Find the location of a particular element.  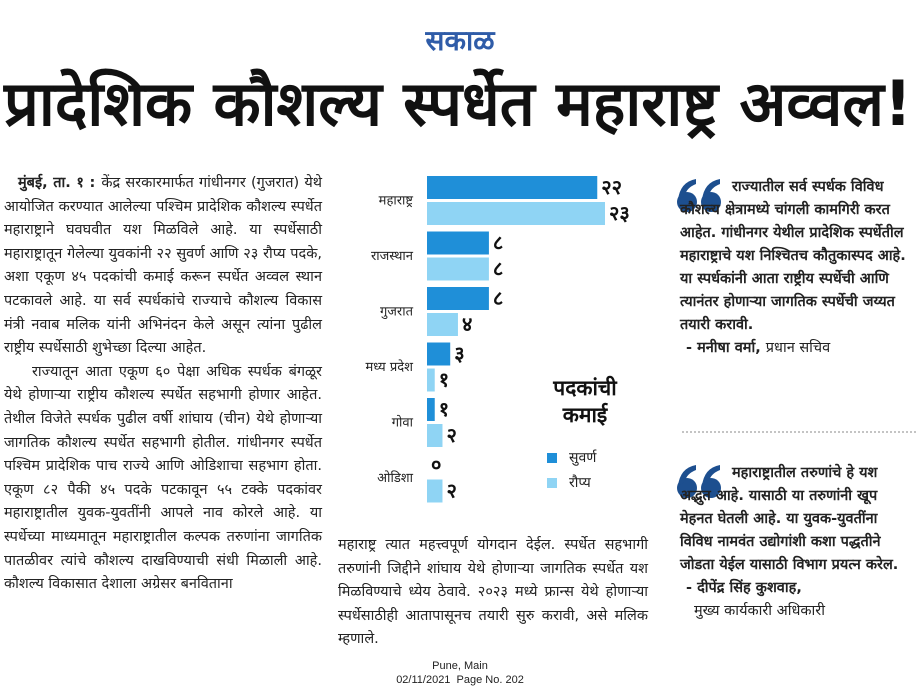

footer-date: 02/11/2021 Page No. 202 is located at coordinates (460, 680).